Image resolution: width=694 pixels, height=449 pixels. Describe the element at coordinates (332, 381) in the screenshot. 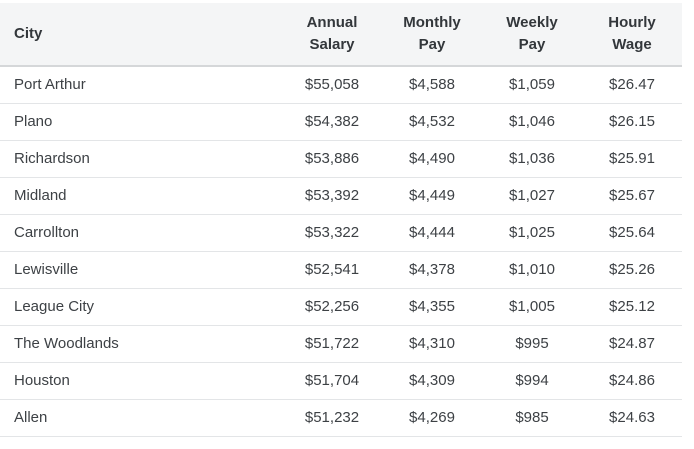

I see `cell-annual-salary: $51,704` at that location.